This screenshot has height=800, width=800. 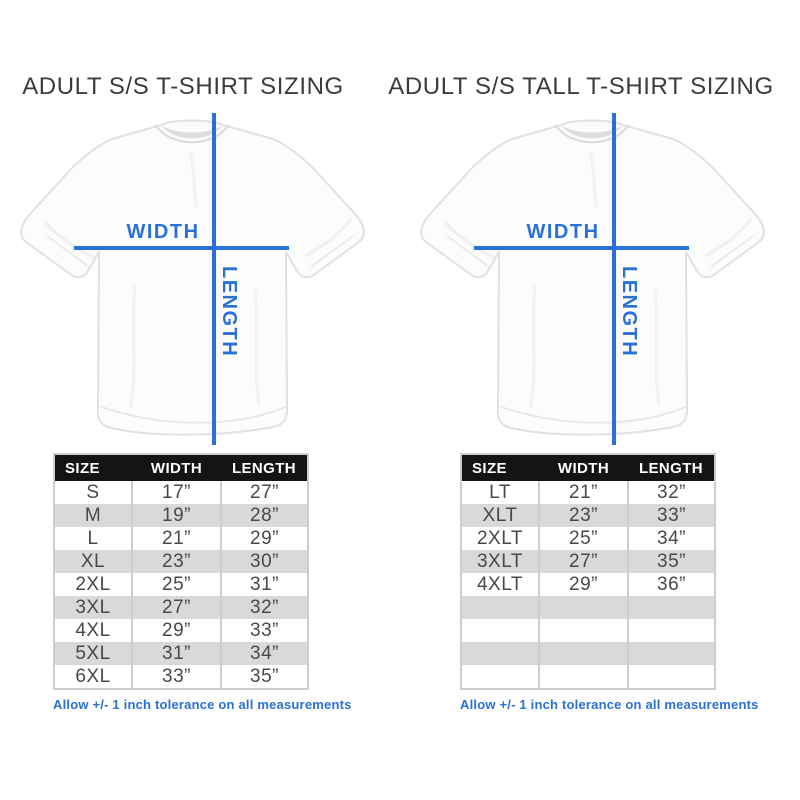 I want to click on size-row: 3XLT 27” 35”, so click(x=588, y=561).